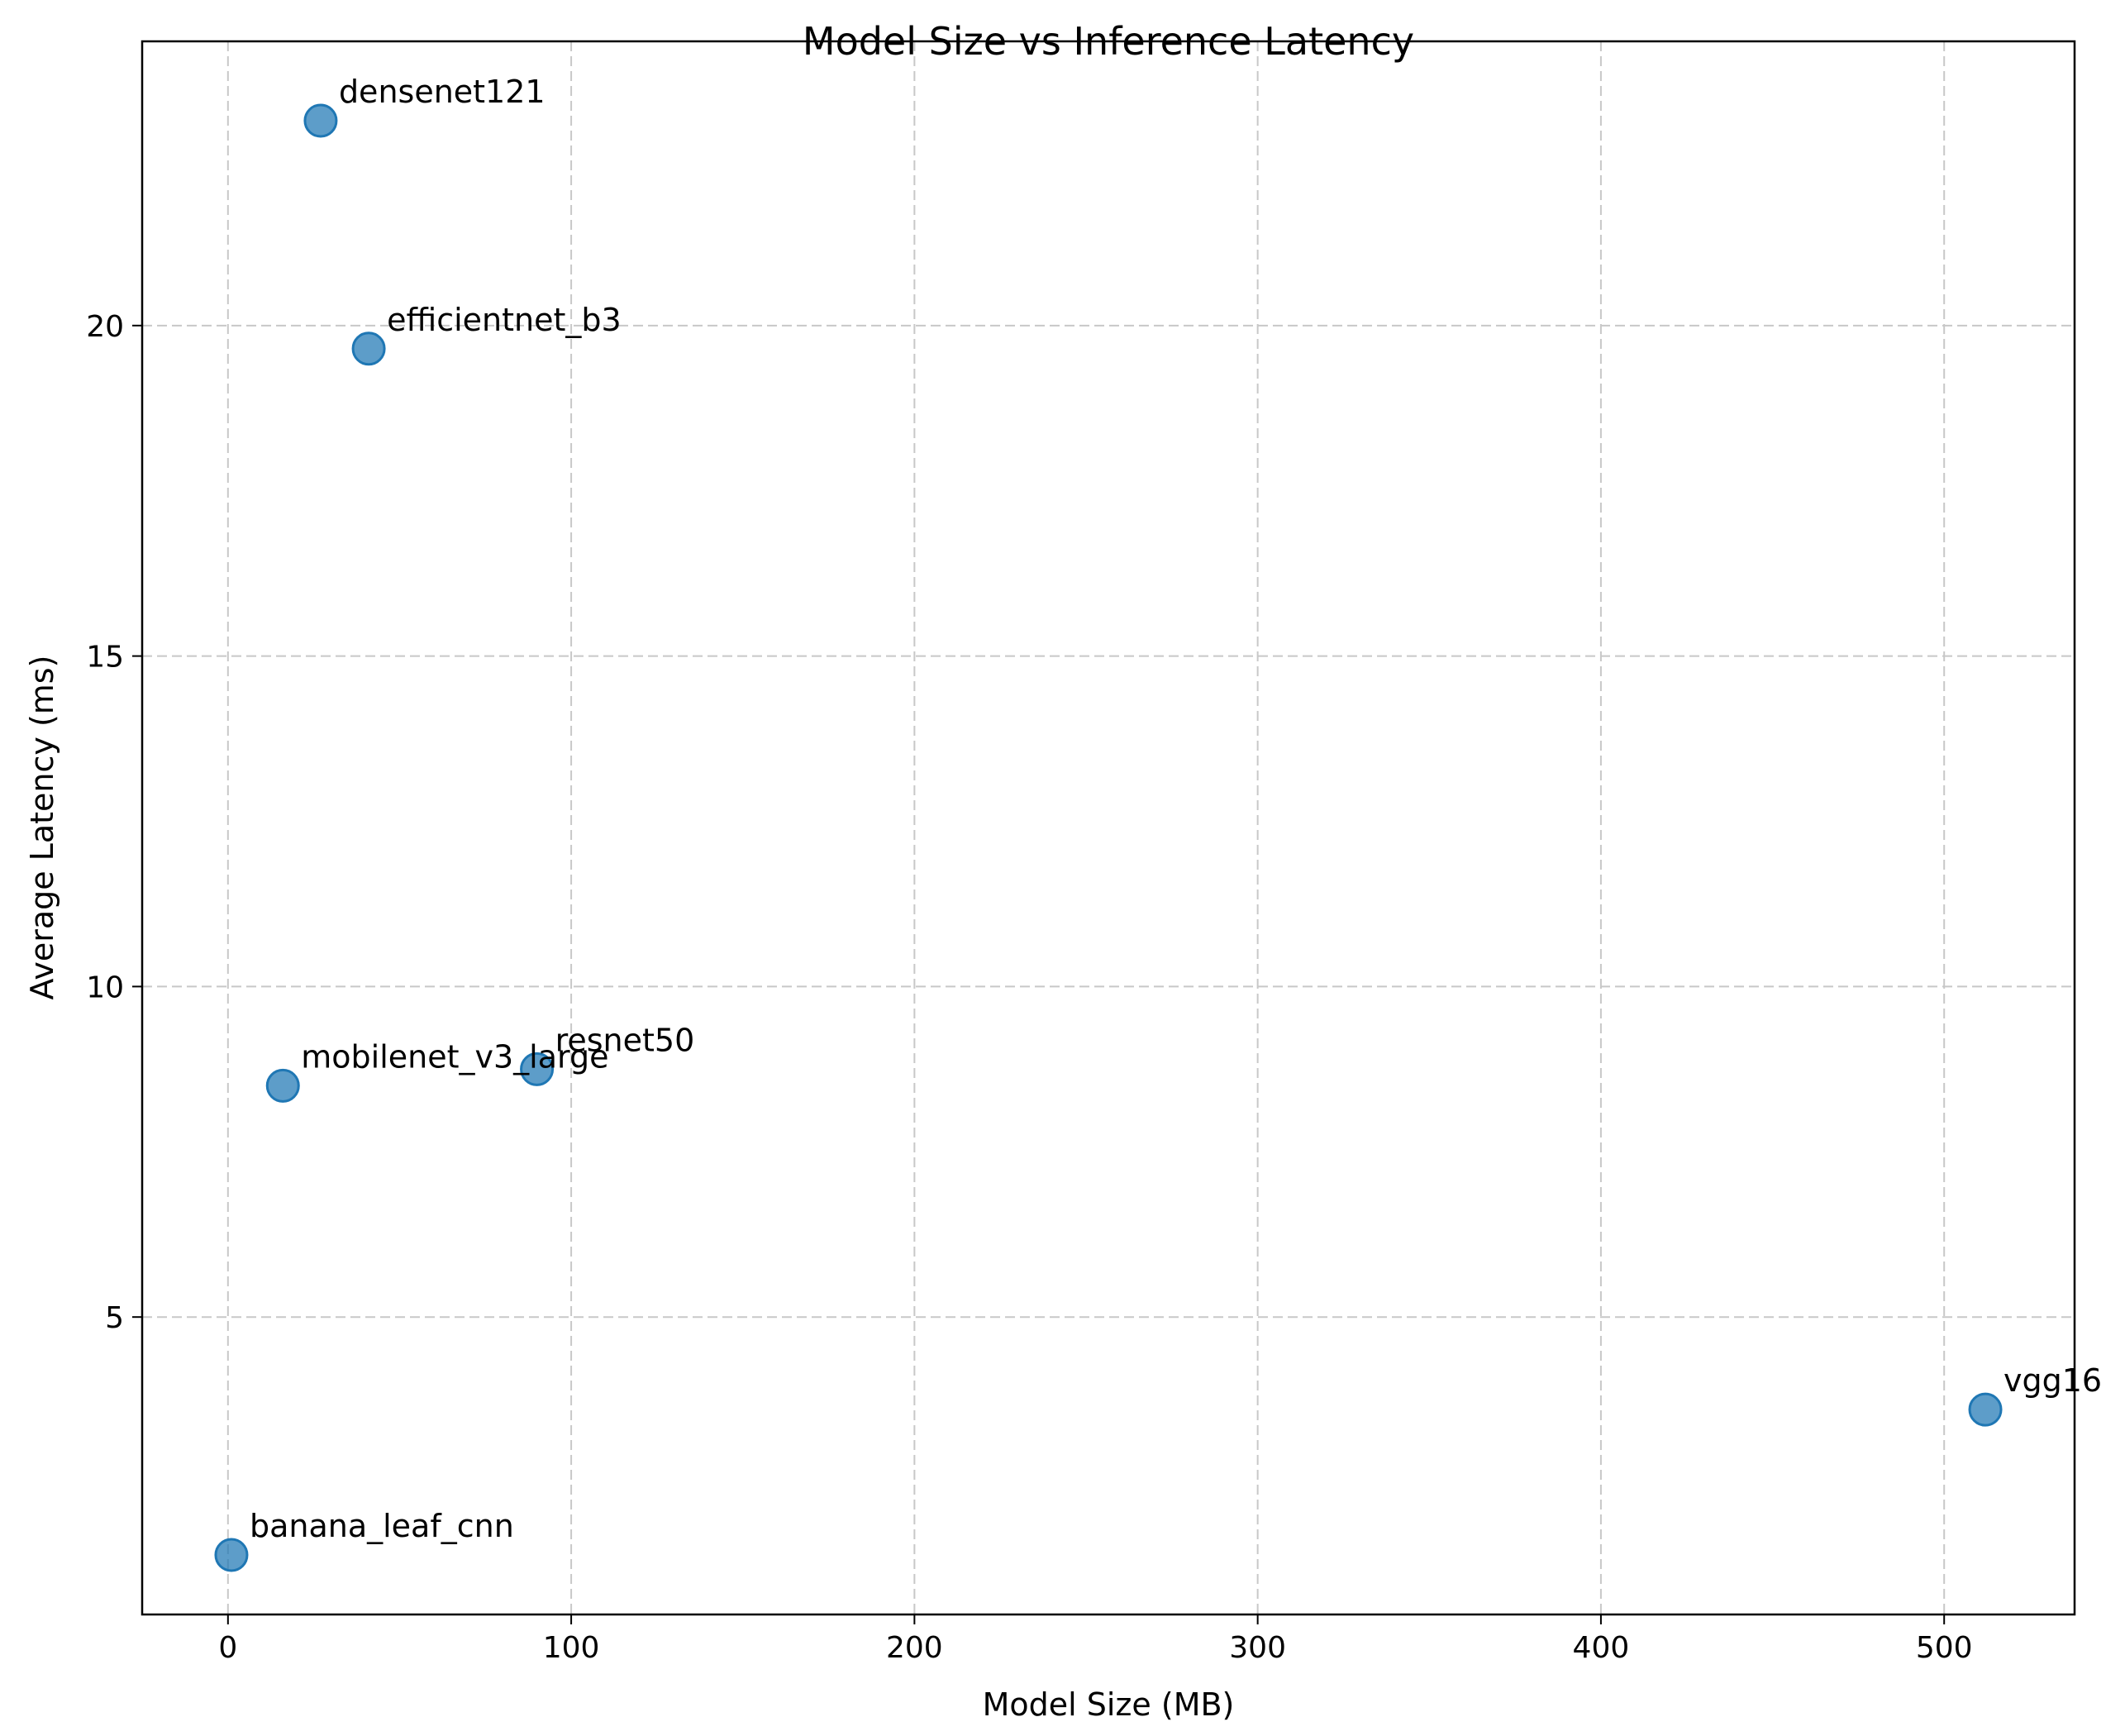 The image size is (2125, 1736). Describe the element at coordinates (227, 1648) in the screenshot. I see `x-tick-label: 0` at that location.